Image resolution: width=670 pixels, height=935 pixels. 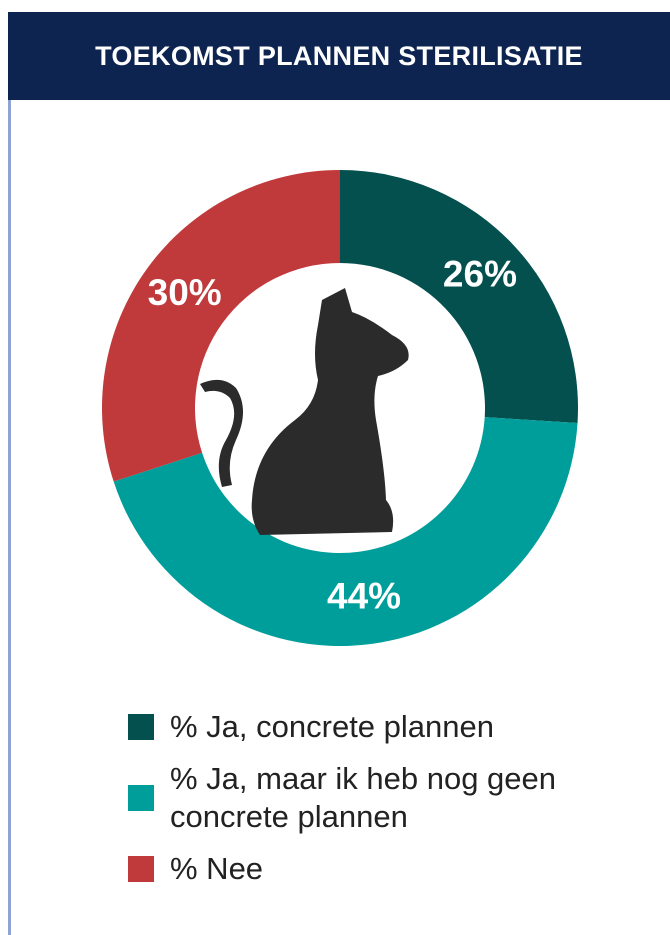 What do you see at coordinates (185, 292) in the screenshot?
I see `data-label: 30%` at bounding box center [185, 292].